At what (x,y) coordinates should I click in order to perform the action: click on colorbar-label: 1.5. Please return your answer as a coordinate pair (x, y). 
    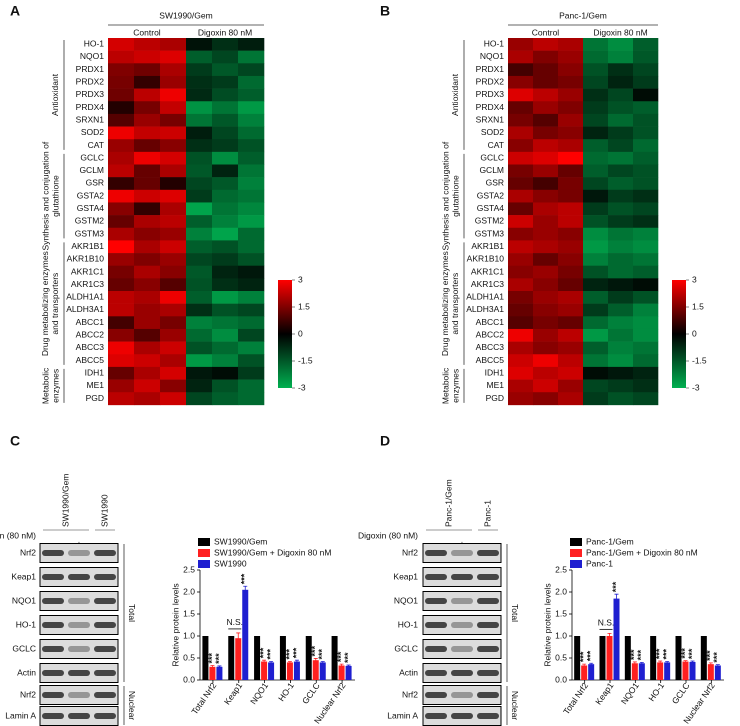
    Looking at the image, I should click on (698, 306).